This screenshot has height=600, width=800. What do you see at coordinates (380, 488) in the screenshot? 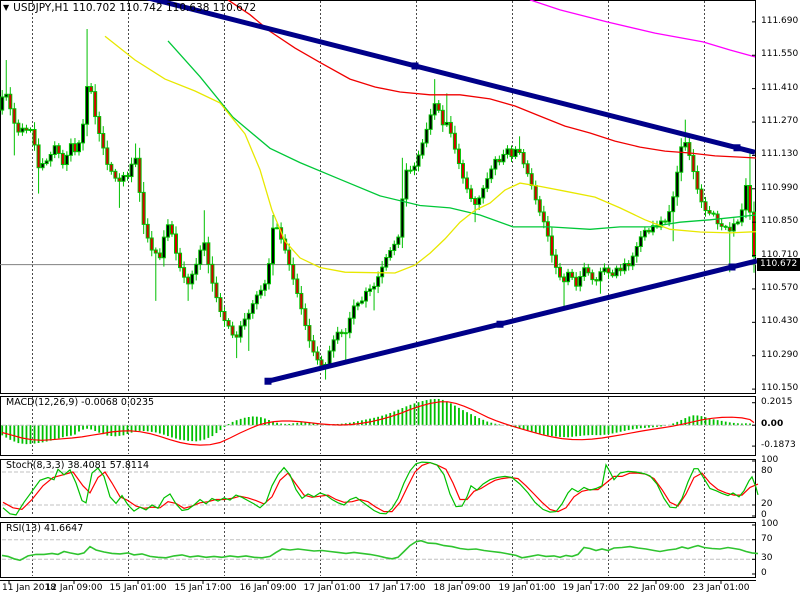
I see `stoch-main-line` at bounding box center [380, 488].